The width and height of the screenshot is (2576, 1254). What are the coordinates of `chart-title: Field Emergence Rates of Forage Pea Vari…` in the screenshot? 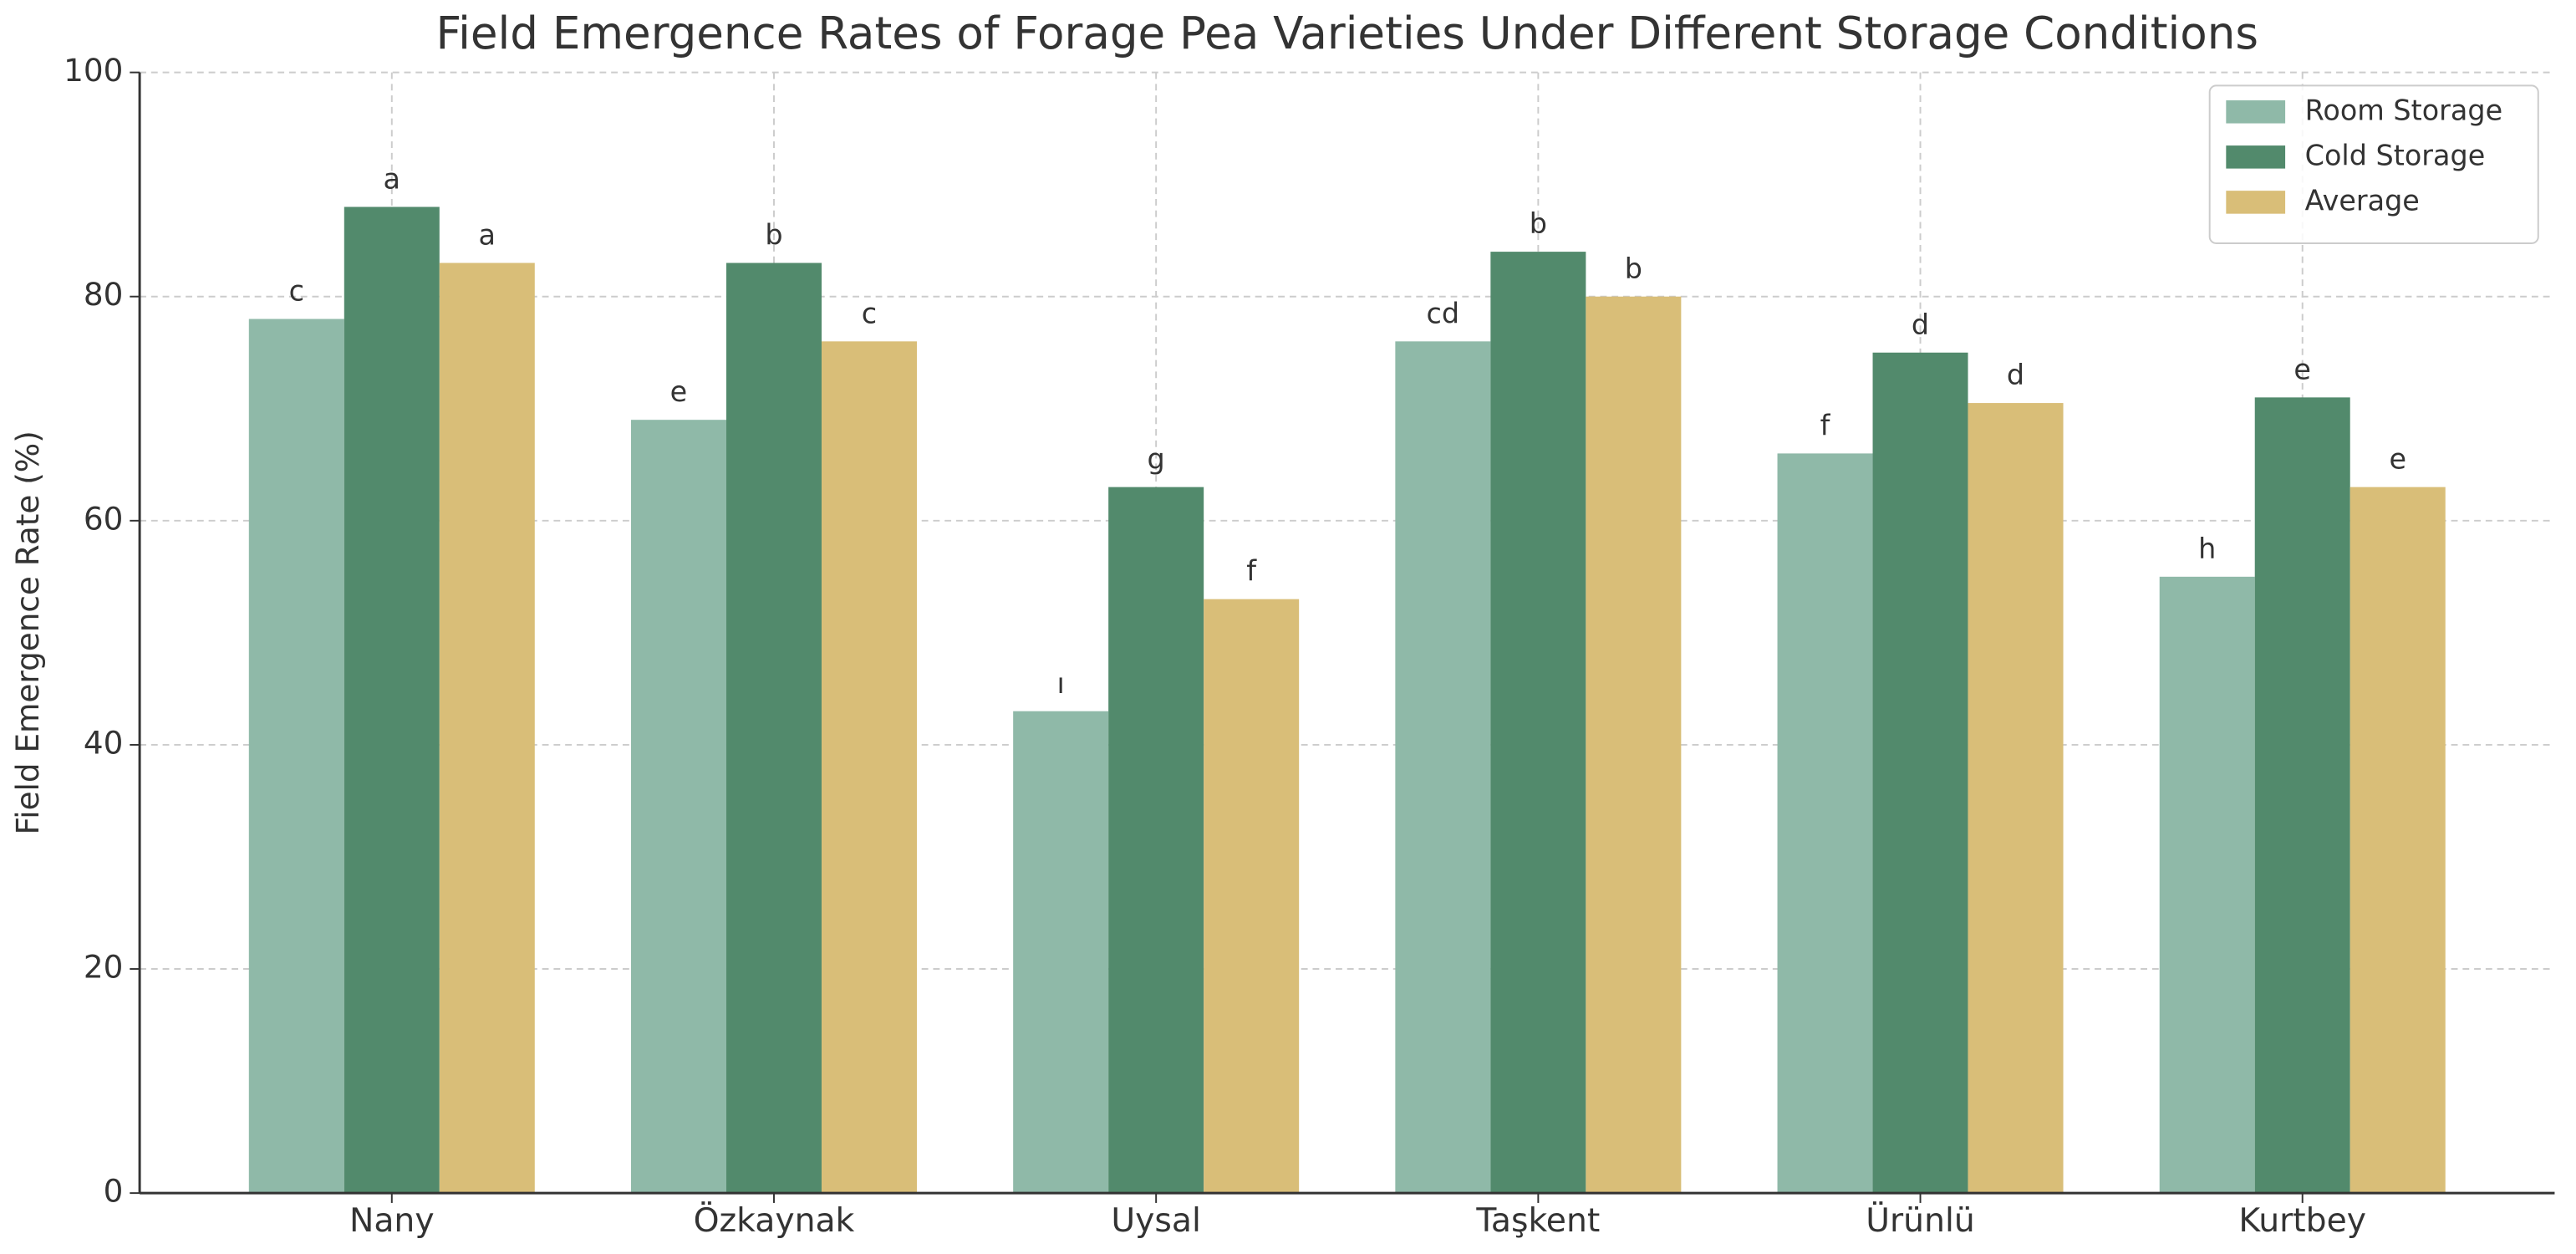 It's located at (1347, 33).